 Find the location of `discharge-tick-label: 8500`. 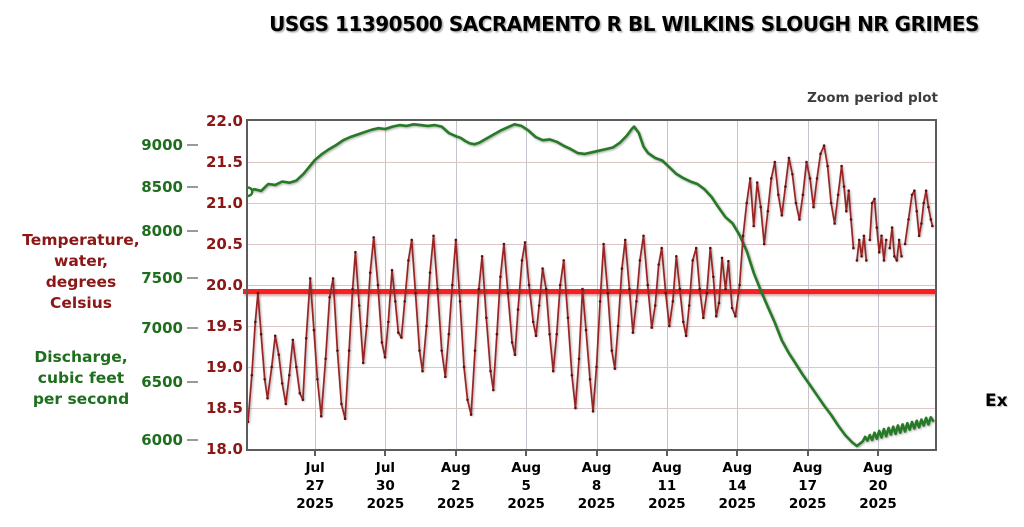

discharge-tick-label: 8500 is located at coordinates (162, 186).